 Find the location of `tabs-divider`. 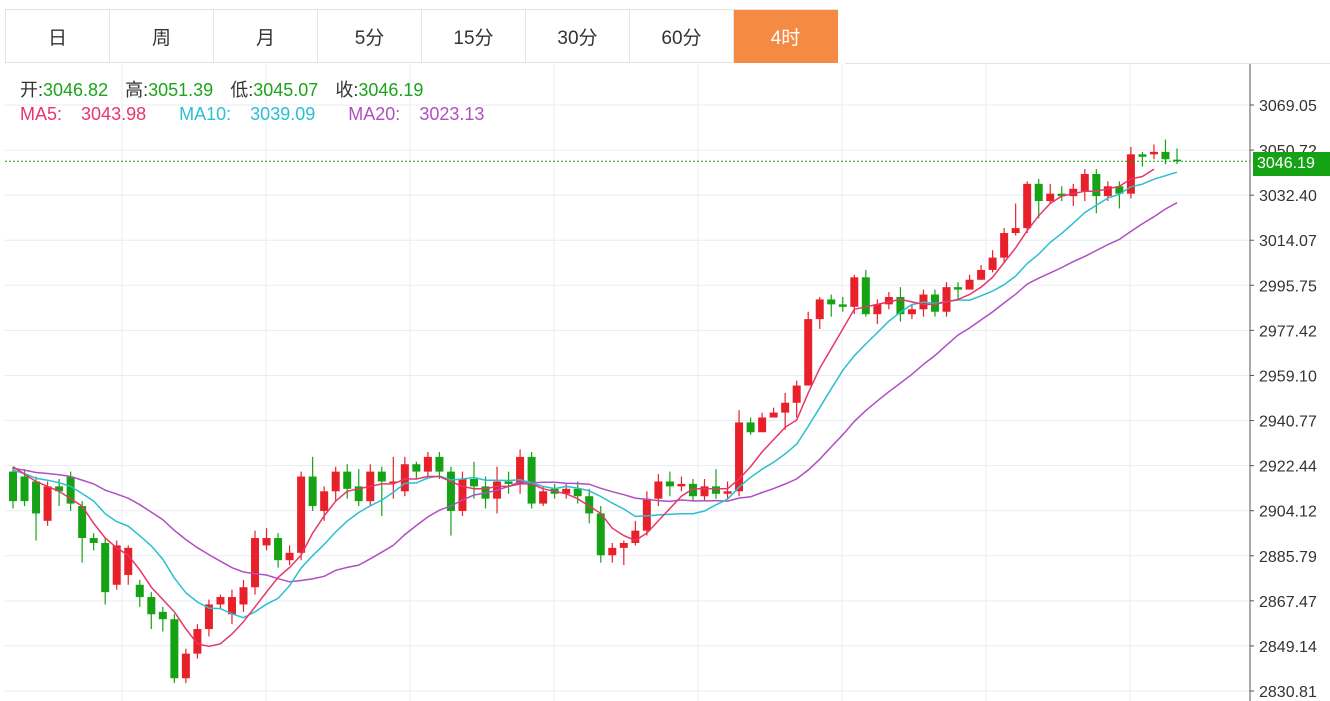

tabs-divider is located at coordinates (1087, 63).